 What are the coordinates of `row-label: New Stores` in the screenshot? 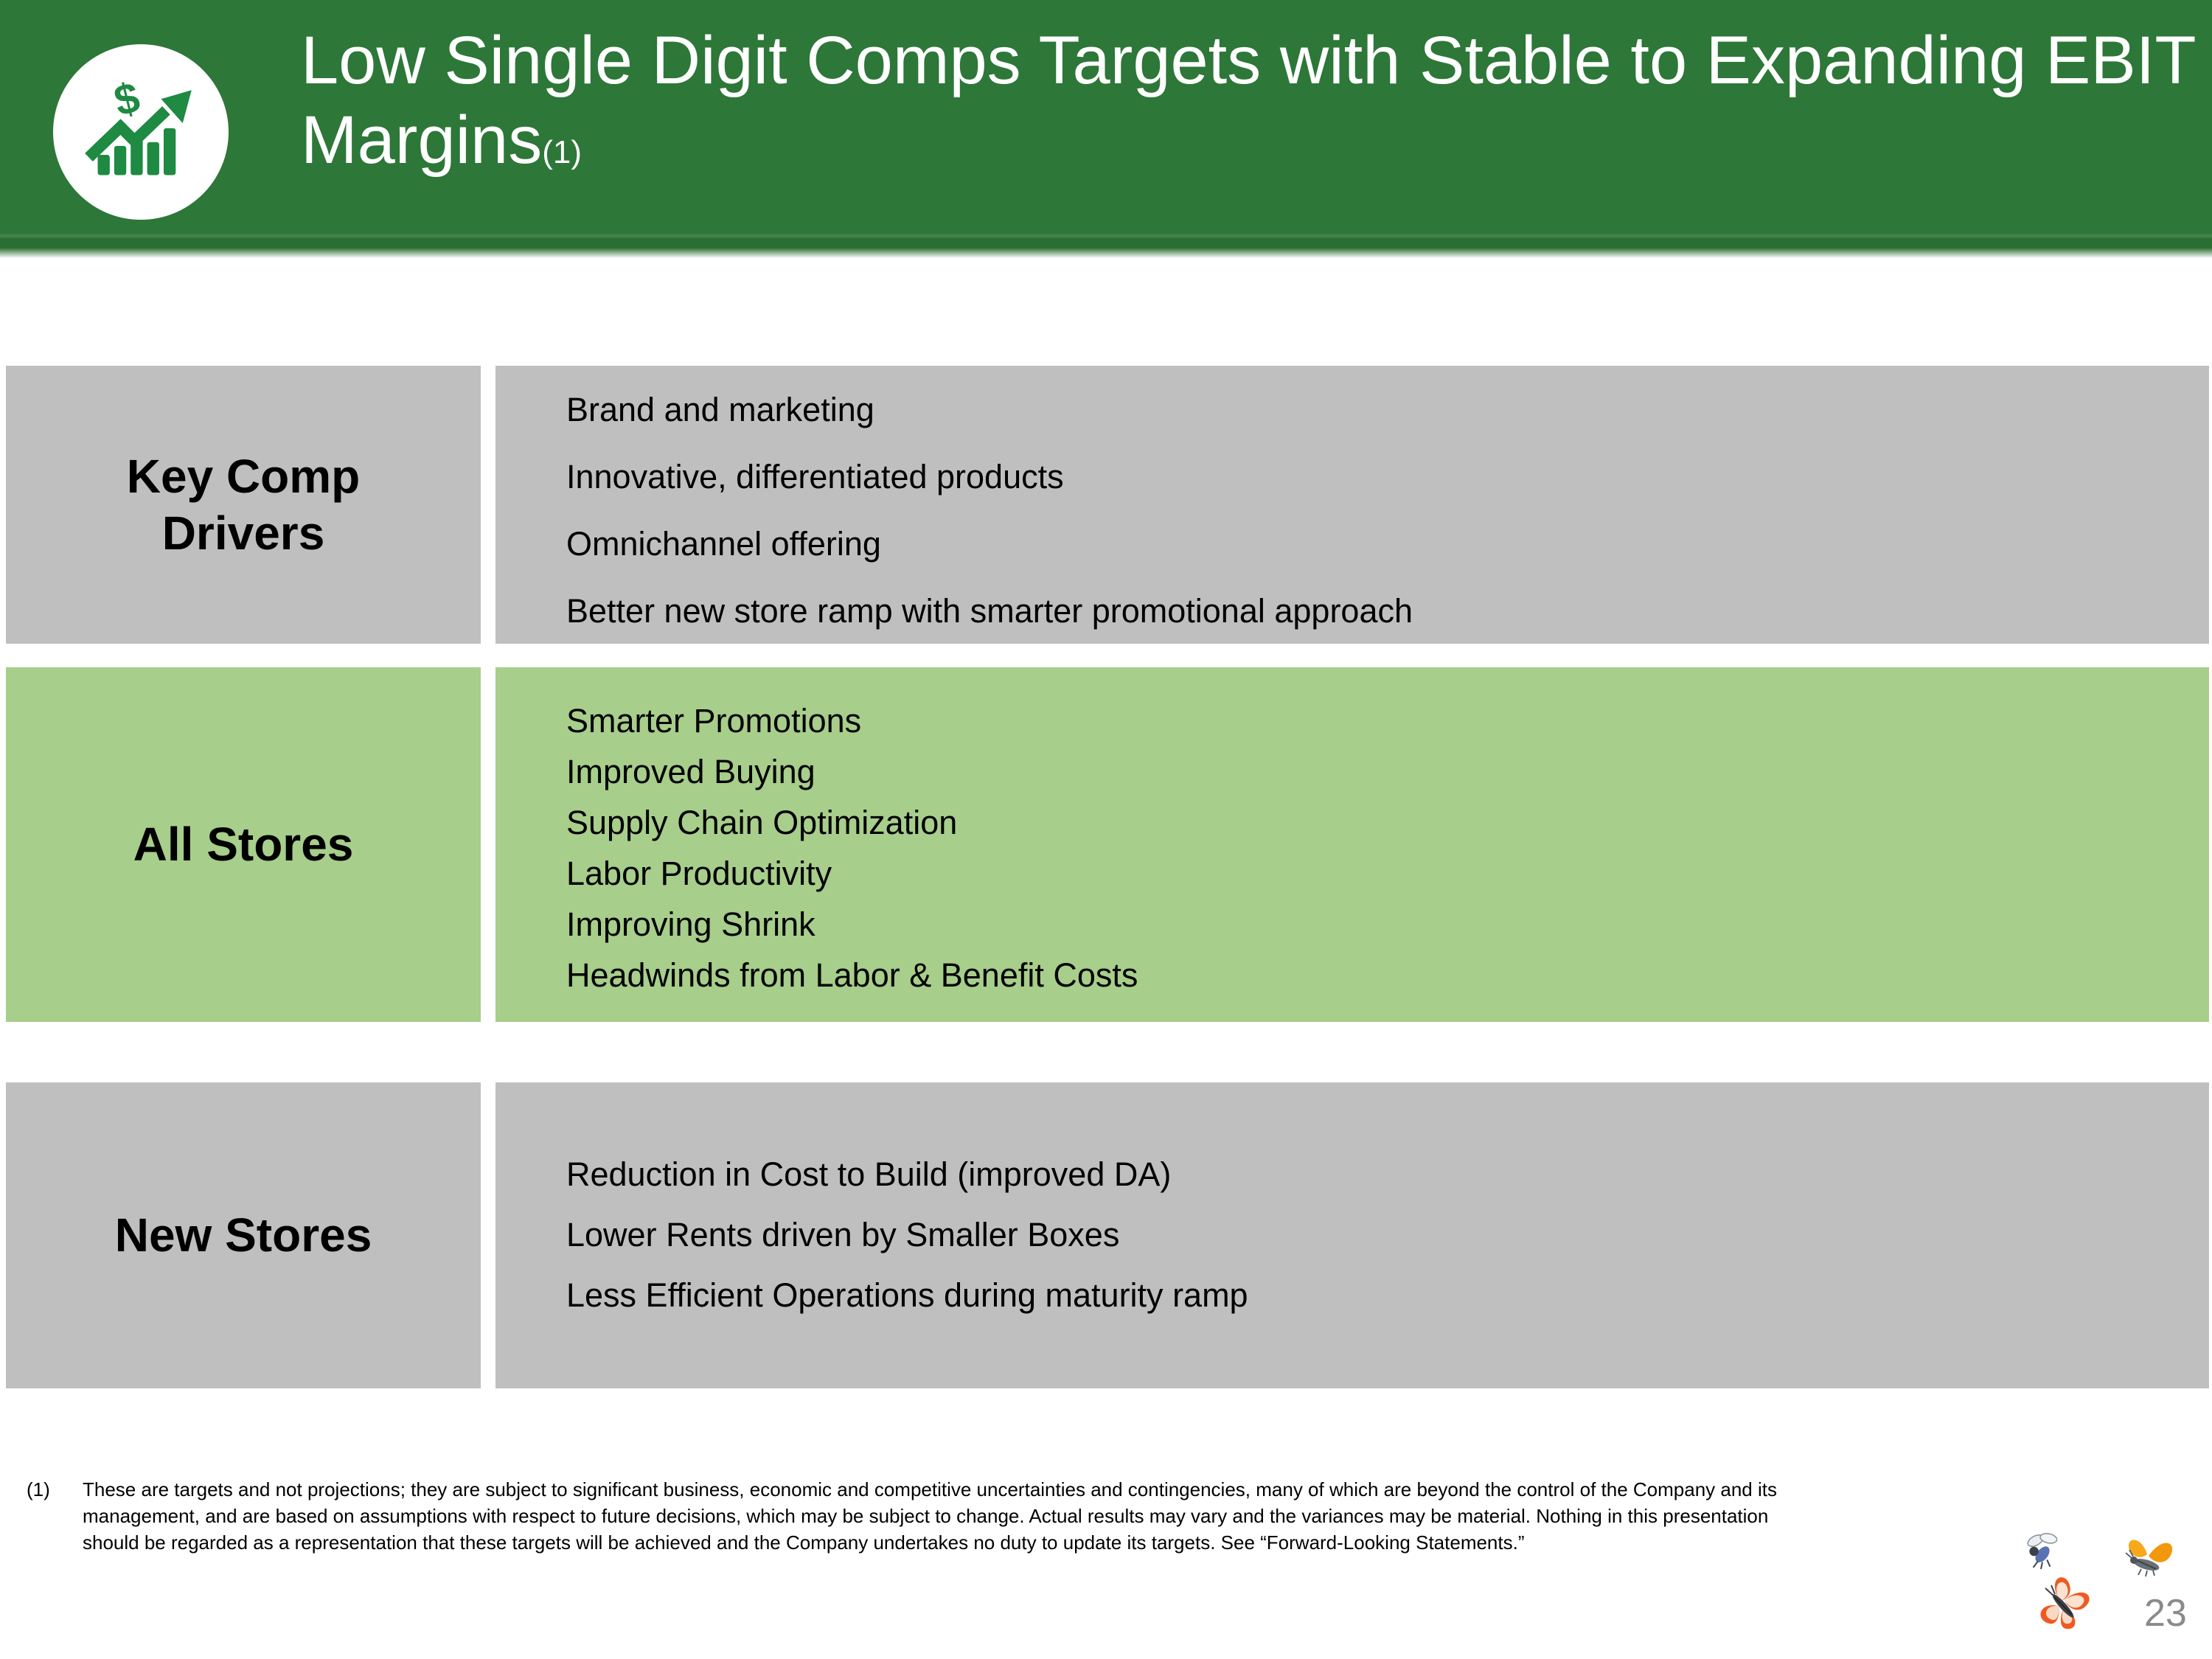 It's located at (243, 1235).